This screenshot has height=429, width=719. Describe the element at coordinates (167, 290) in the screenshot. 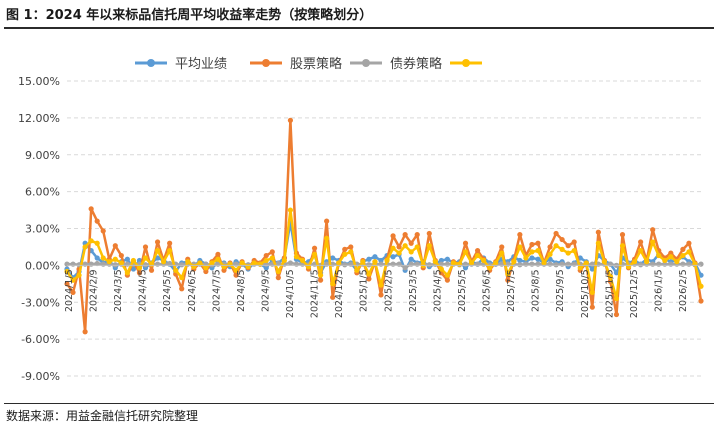

I see `x-tick-label: 2024/5/5` at that location.